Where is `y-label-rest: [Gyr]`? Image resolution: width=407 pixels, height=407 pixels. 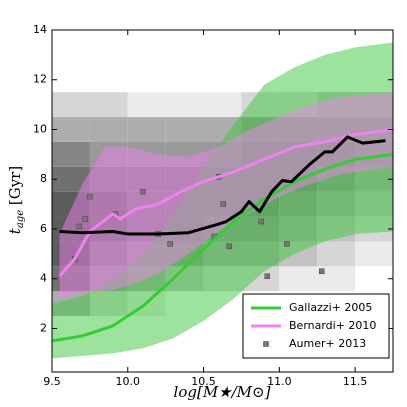
y-label-rest: [Gyr] is located at coordinates (15, 188).